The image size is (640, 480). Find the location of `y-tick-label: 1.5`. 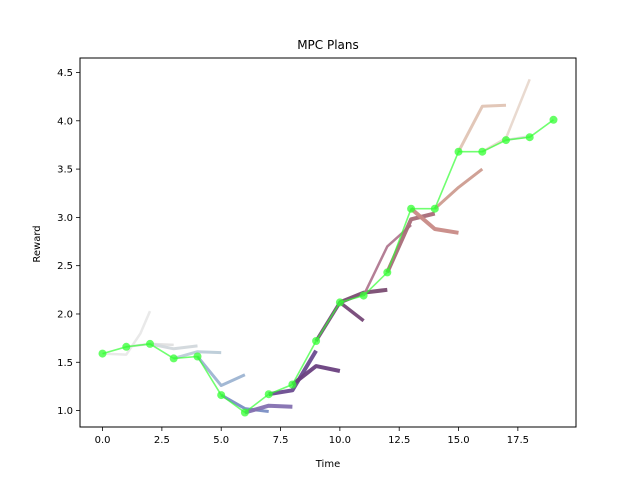

y-tick-label: 1.5 is located at coordinates (65, 363).